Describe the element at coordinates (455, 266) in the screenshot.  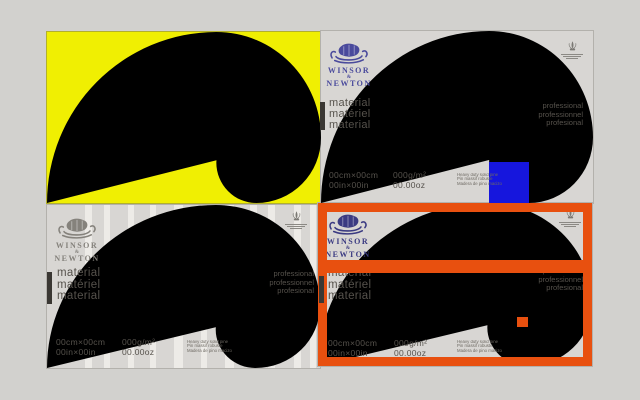
I see `orange-band-overlay` at that location.